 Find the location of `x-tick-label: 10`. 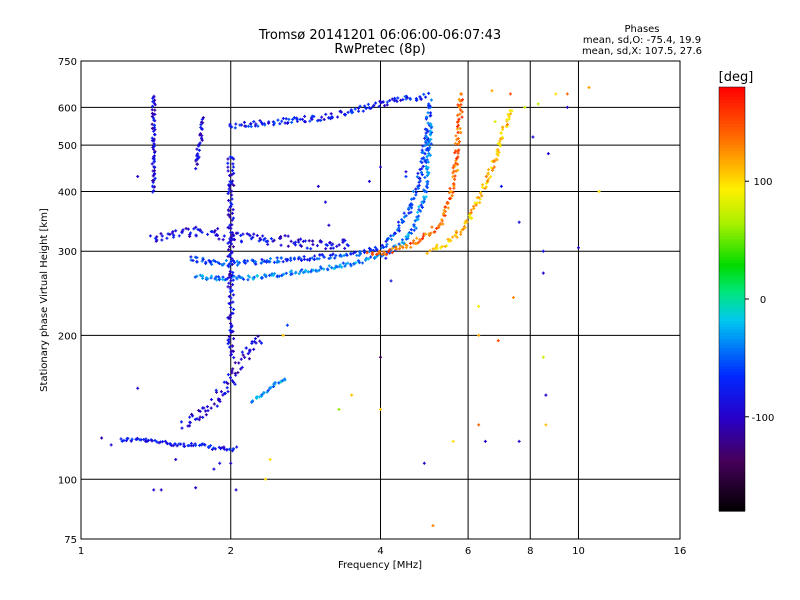

x-tick-label: 10 is located at coordinates (578, 551).